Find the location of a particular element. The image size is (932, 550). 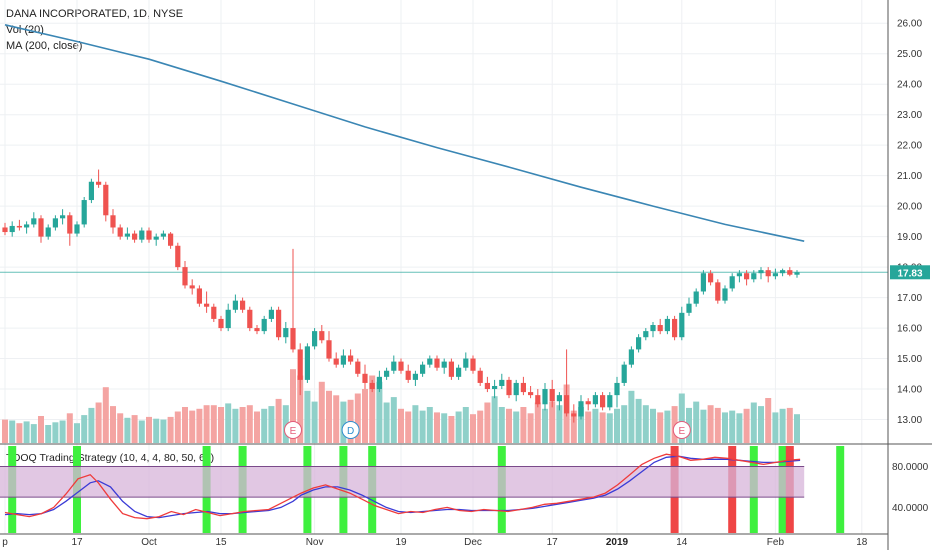

price-tick-label: 15.00 is located at coordinates (909, 359).